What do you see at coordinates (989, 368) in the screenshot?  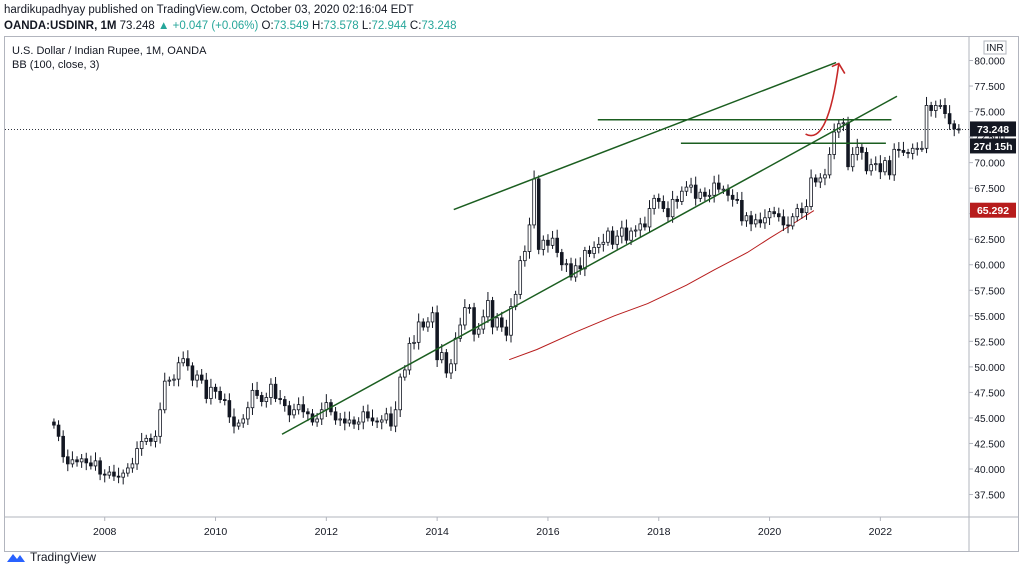 I see `y-tick-label: 50.000` at bounding box center [989, 368].